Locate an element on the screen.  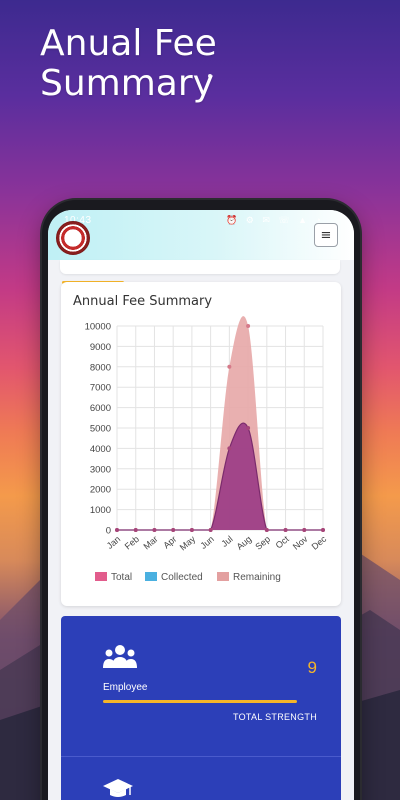
x-tick-label: Sep is located at coordinates (262, 543).